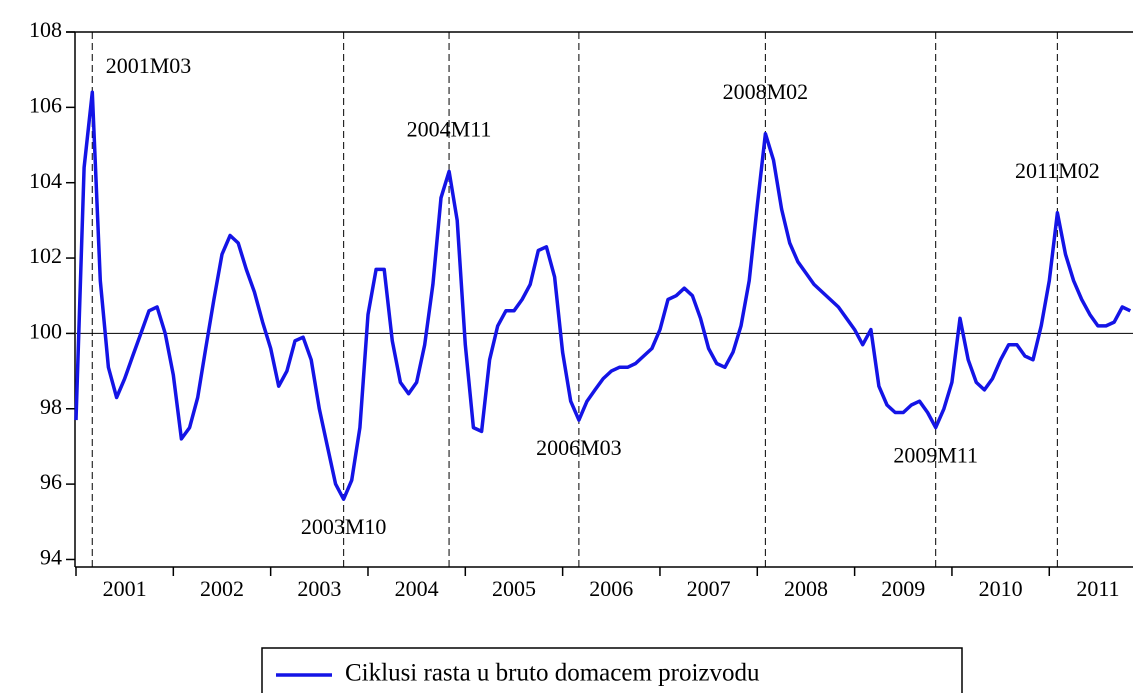 The width and height of the screenshot is (1133, 693). Describe the element at coordinates (45, 29) in the screenshot. I see `y-tick-label: 108` at that location.